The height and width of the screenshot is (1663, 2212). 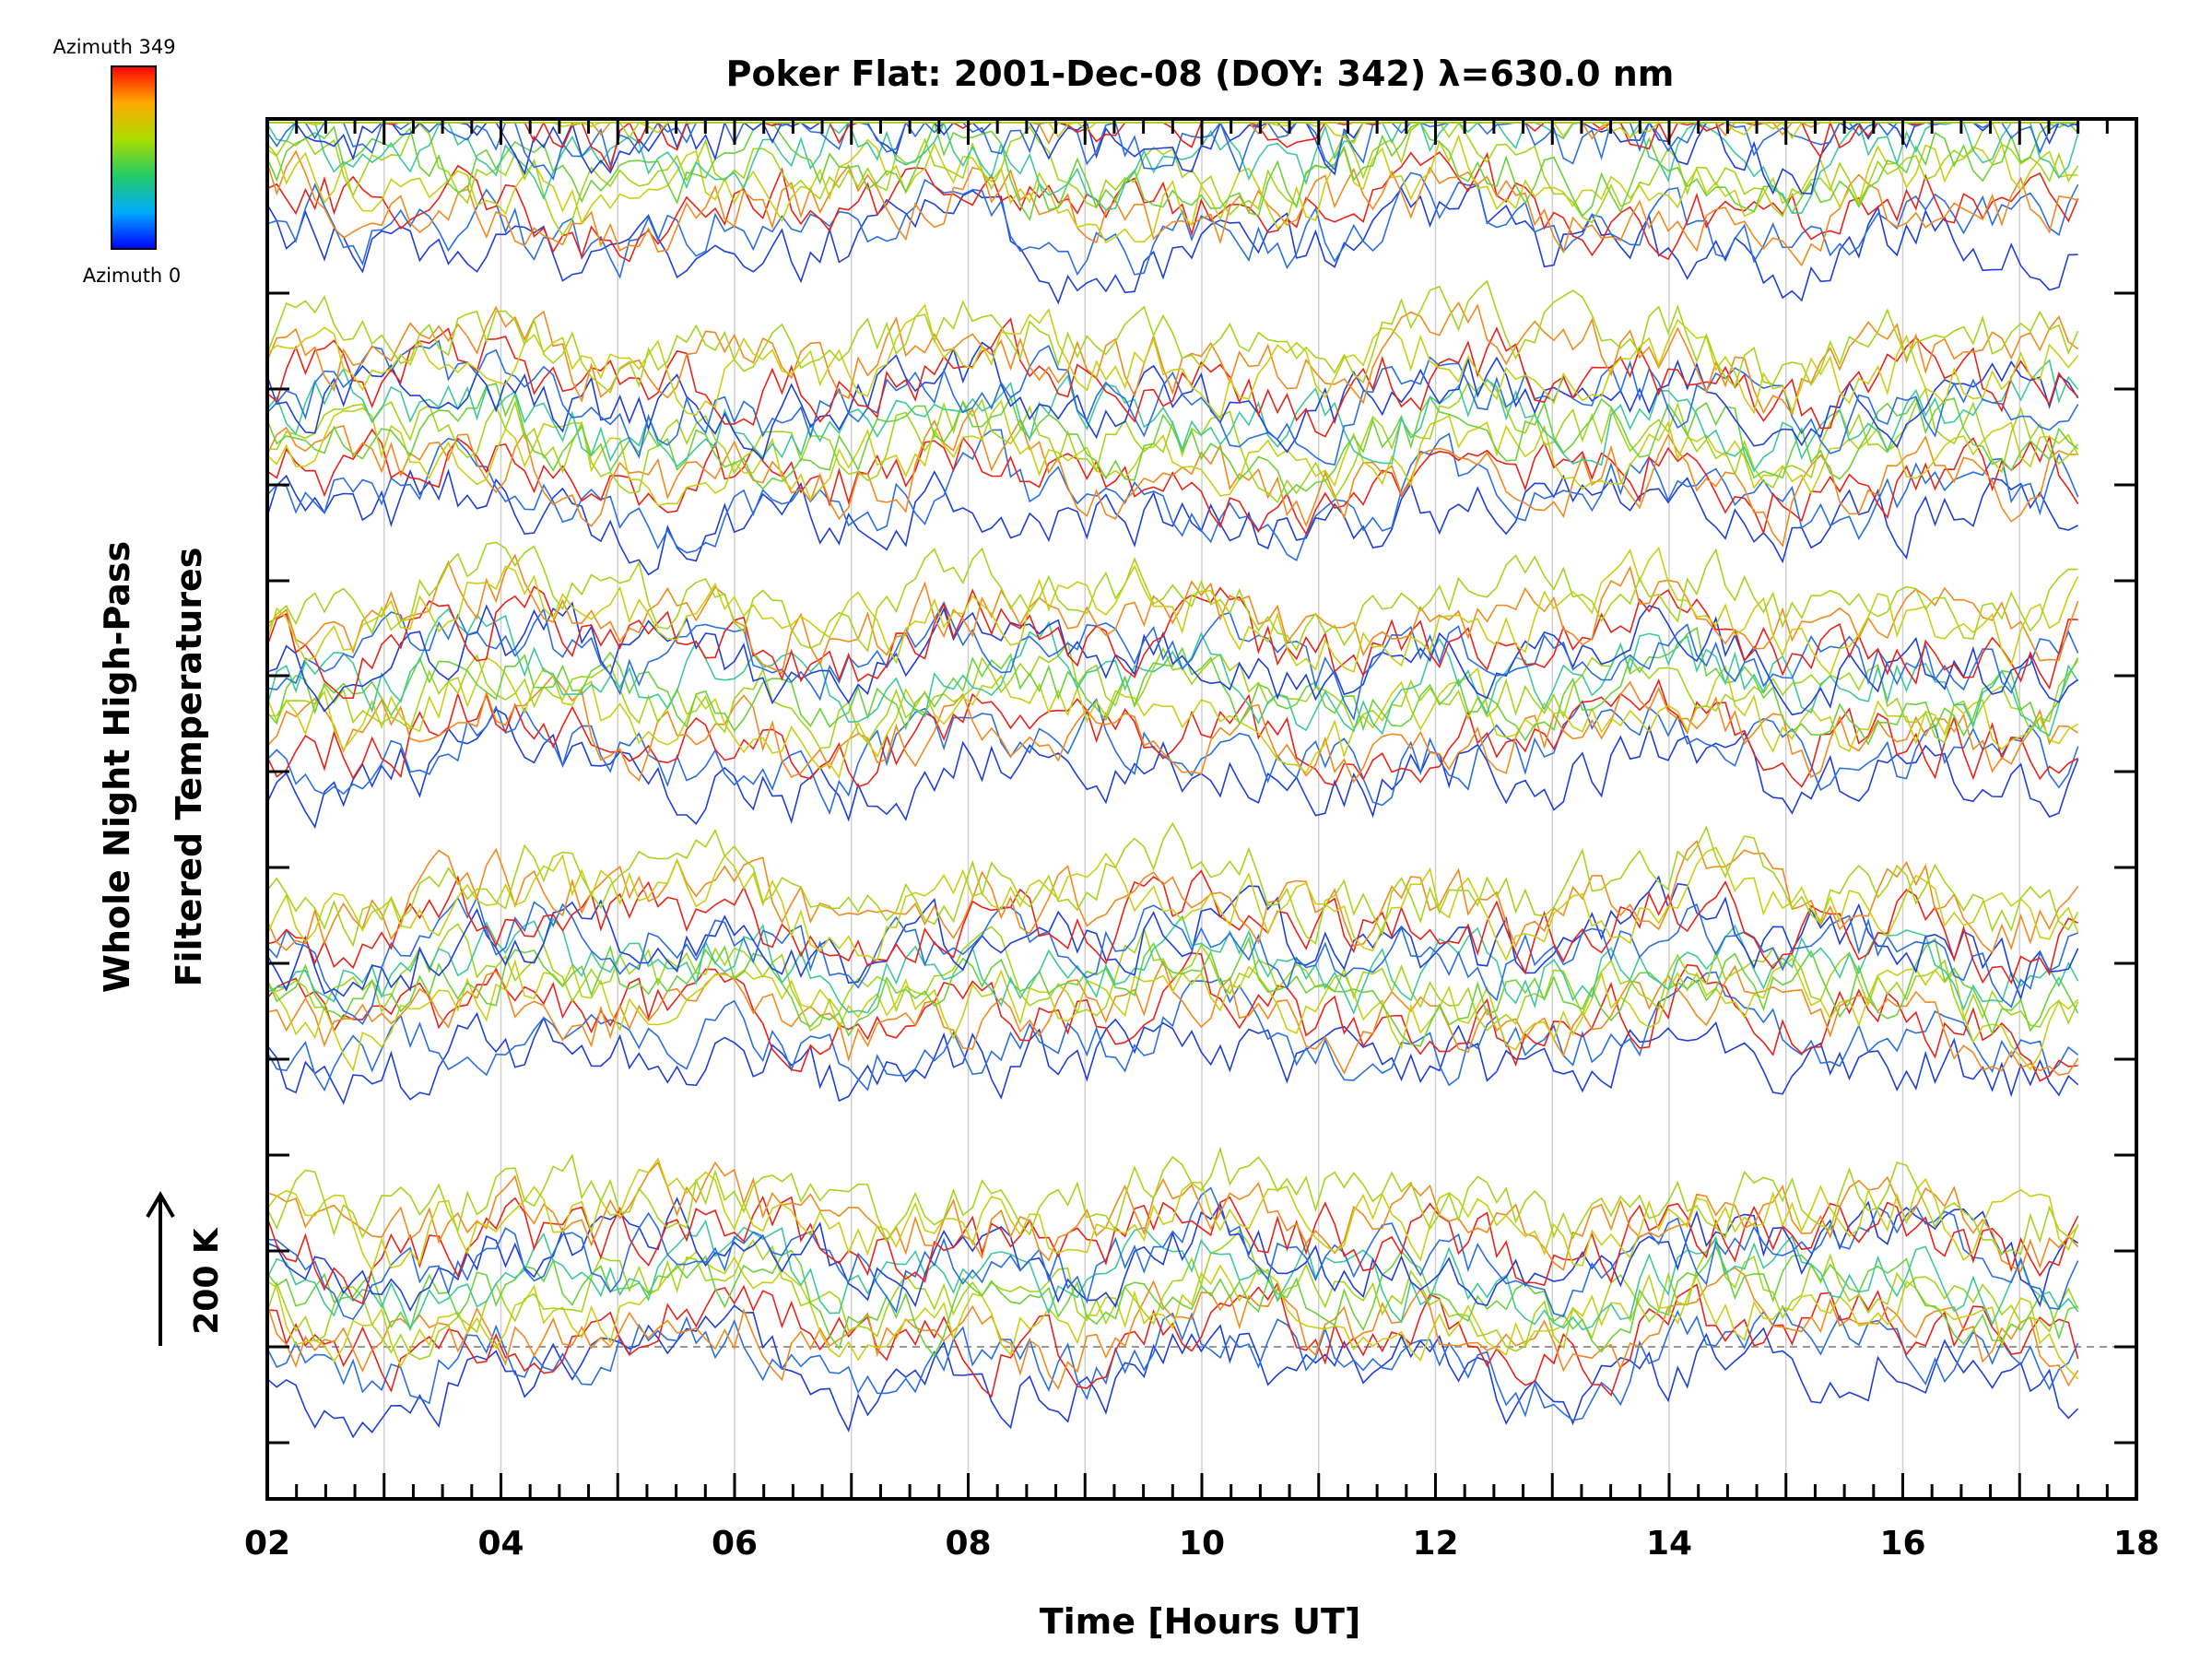 What do you see at coordinates (189, 767) in the screenshot?
I see `y-axis-label-line2: Filtered Temperatures` at bounding box center [189, 767].